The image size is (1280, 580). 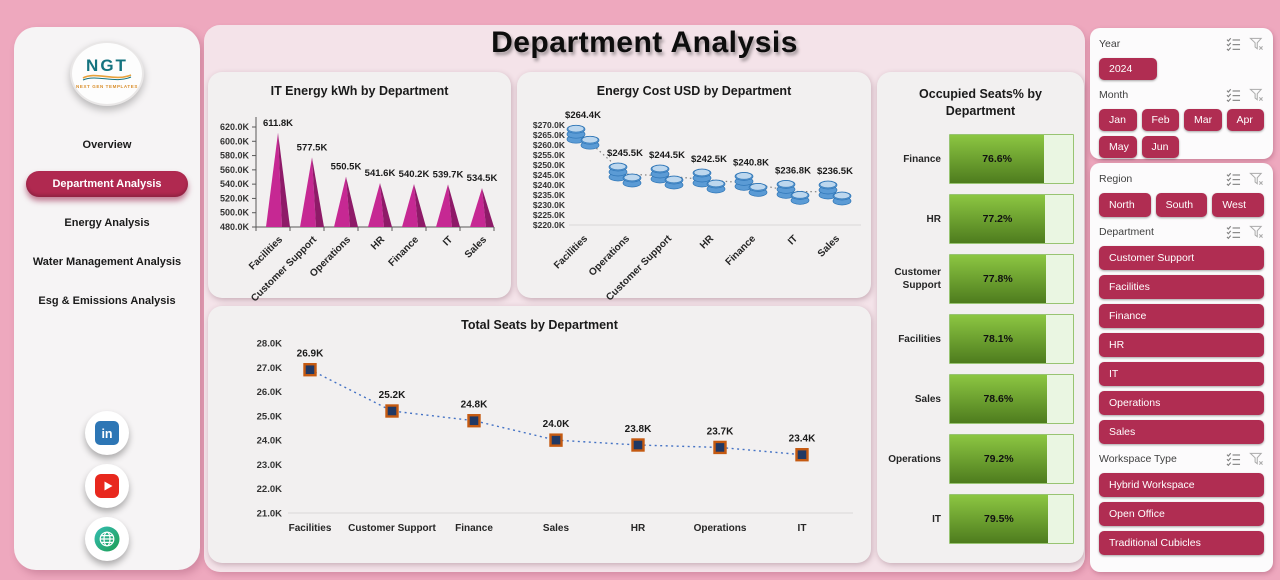 What do you see at coordinates (638, 528) in the screenshot?
I see `category-label: HR` at bounding box center [638, 528].